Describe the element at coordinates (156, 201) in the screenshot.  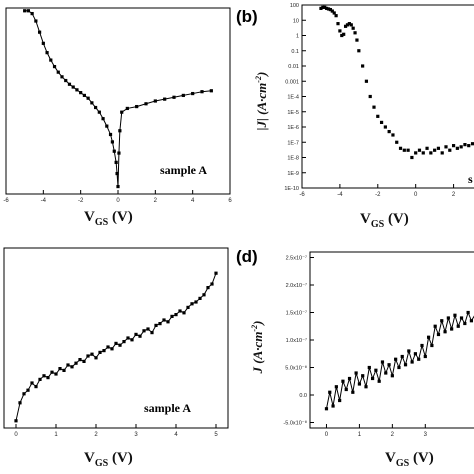
I see `panel-a-x-tick-label: 2` at that location.